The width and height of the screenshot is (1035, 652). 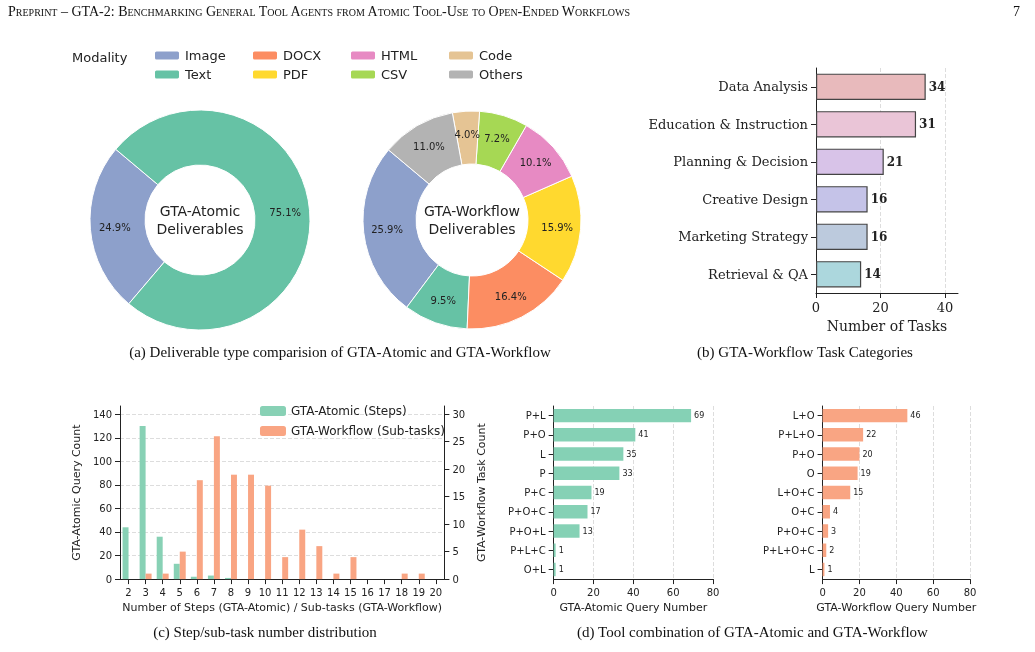 What do you see at coordinates (755, 199) in the screenshot?
I see `y-tick-label: Creative Design` at bounding box center [755, 199].